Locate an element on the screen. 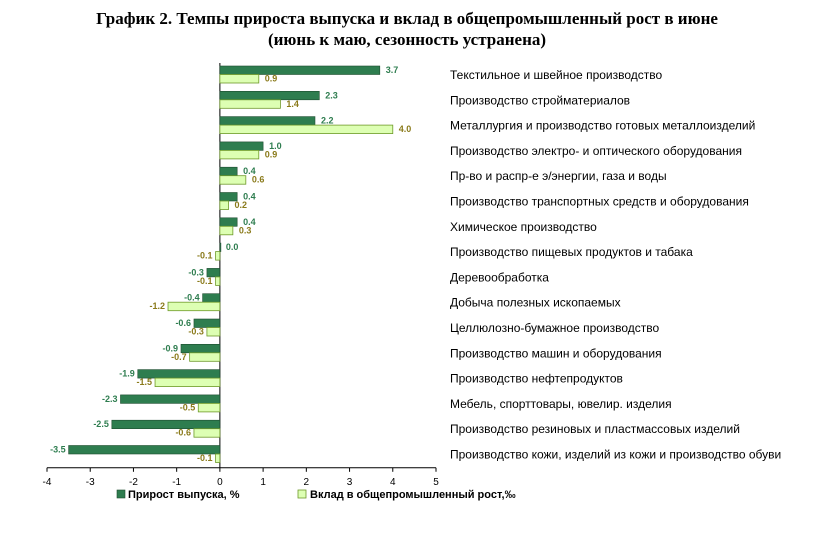 The height and width of the screenshot is (548, 814). x-tick-label: -3 is located at coordinates (90, 482).